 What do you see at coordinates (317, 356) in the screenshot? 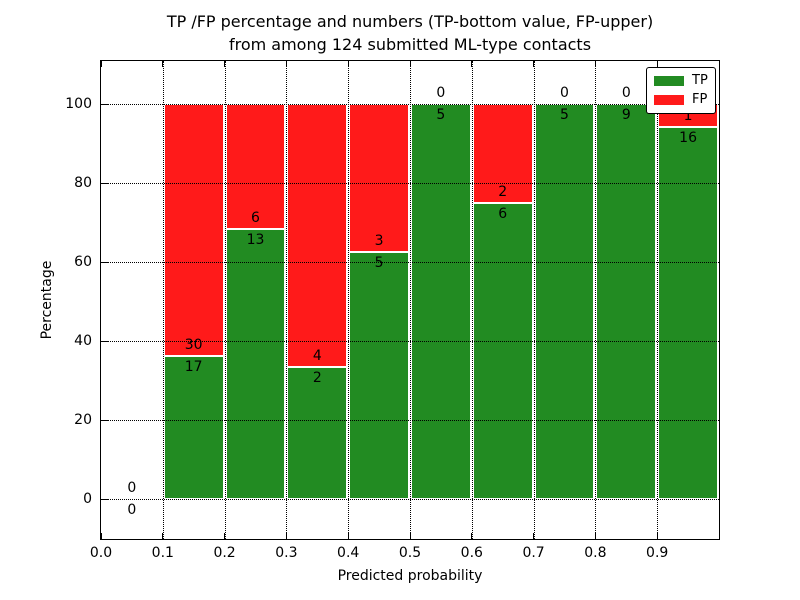
I see `fp-count-label: 4` at bounding box center [317, 356].